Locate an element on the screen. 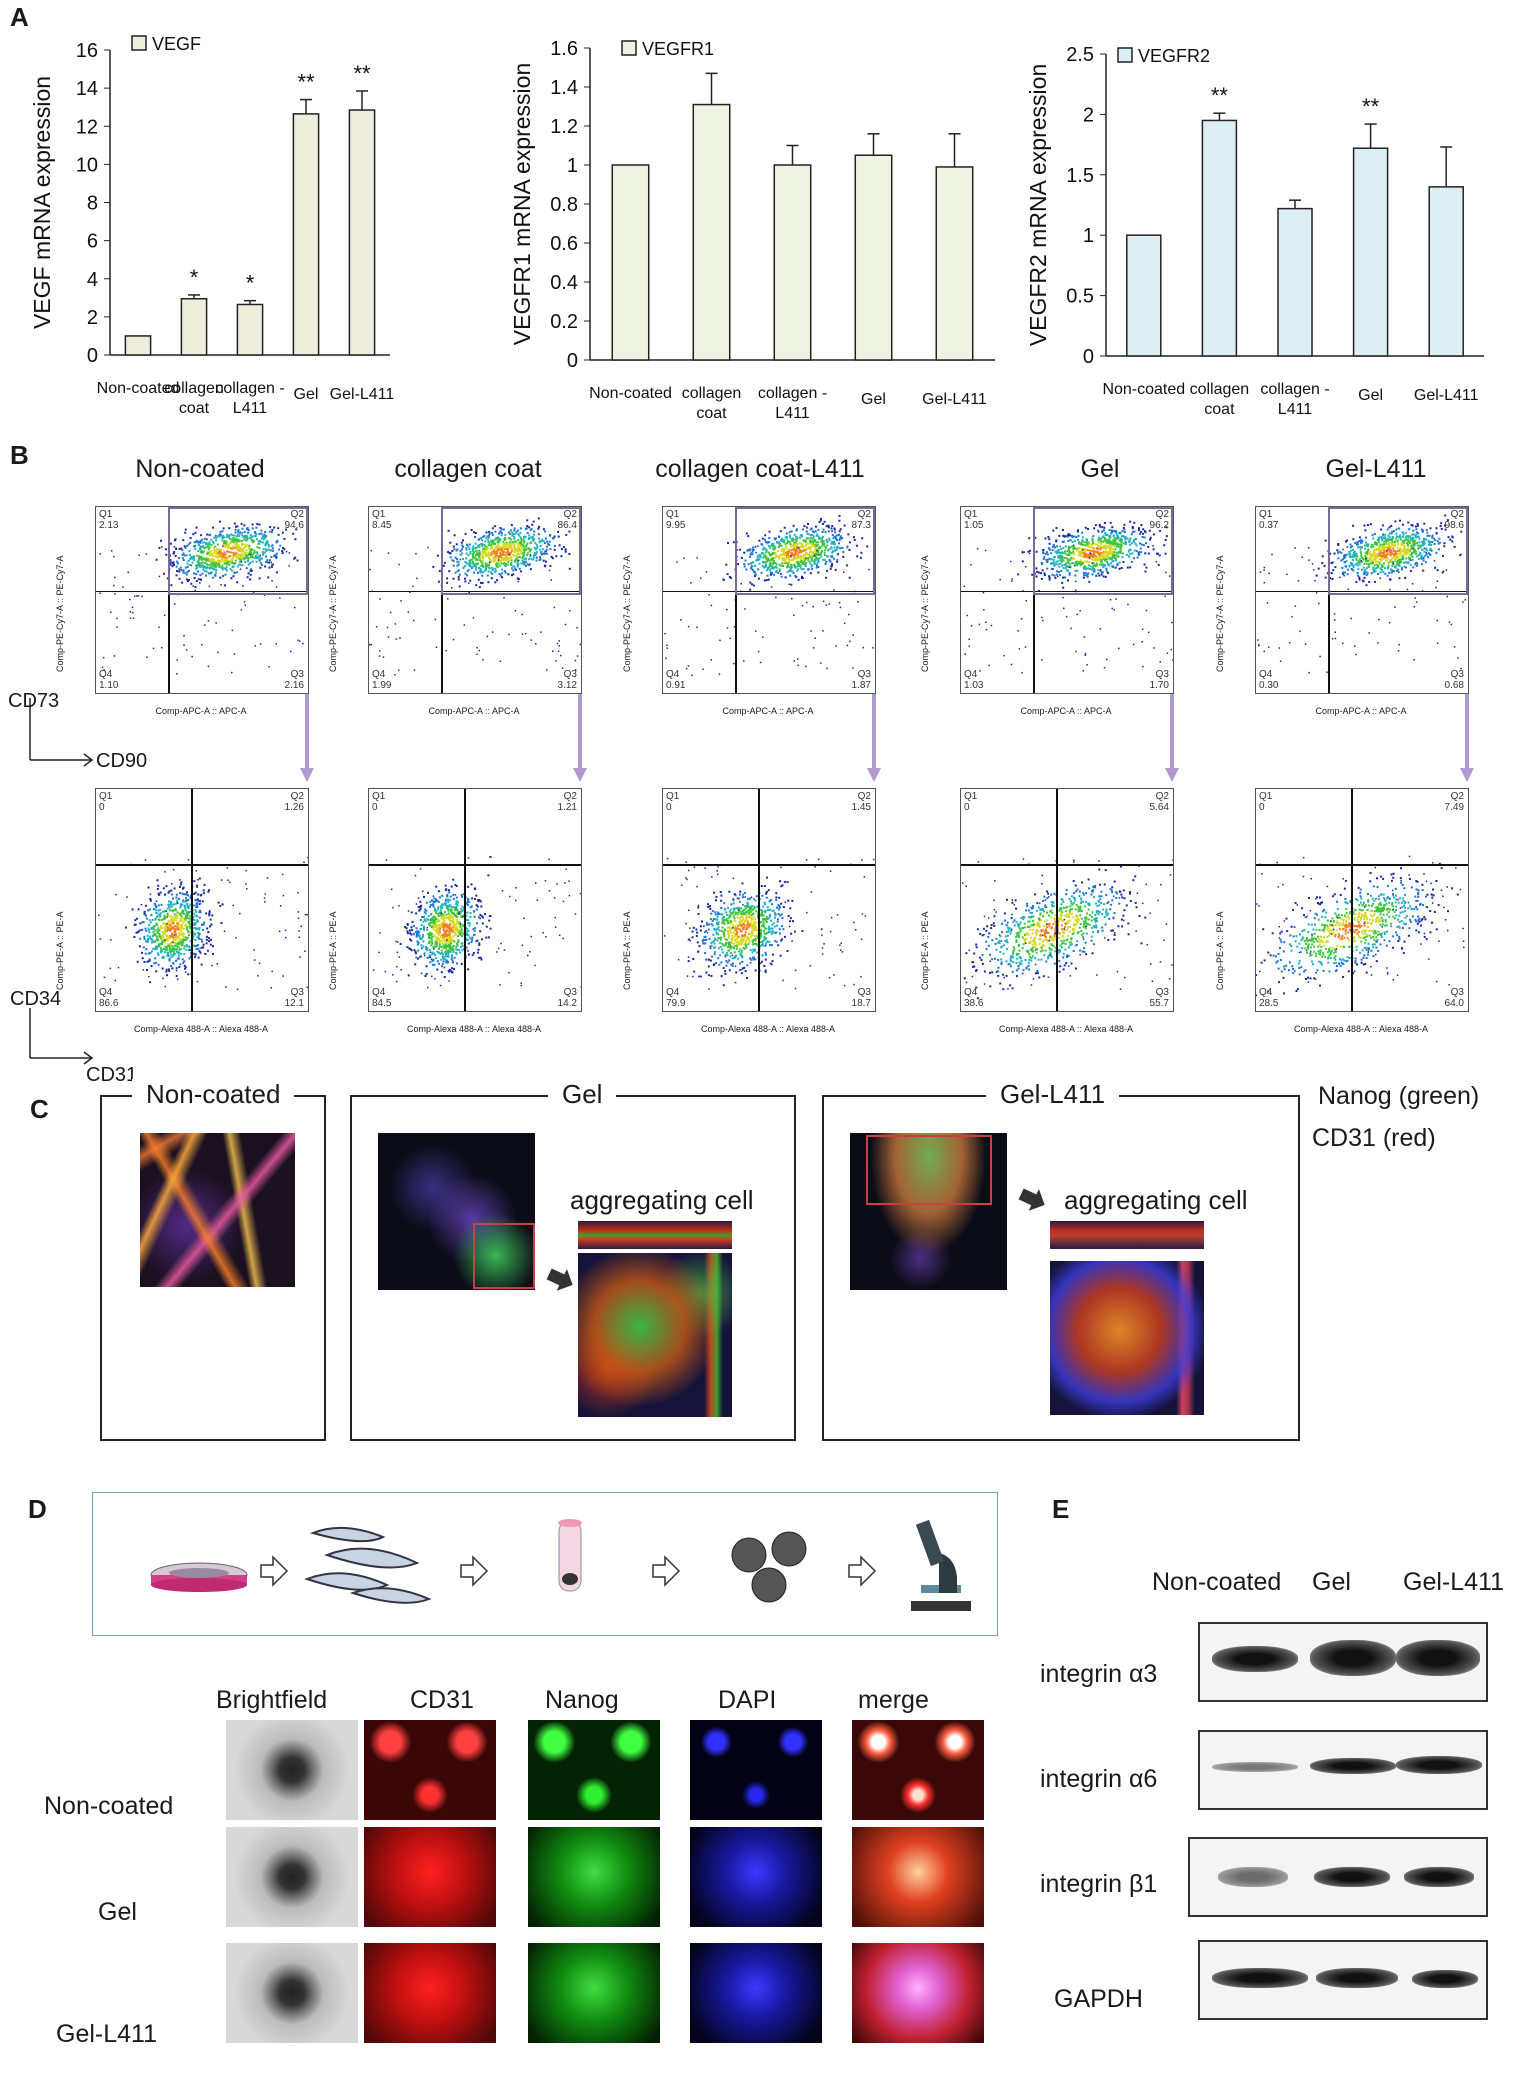  y-tick-label: 0.8 is located at coordinates (564, 205).